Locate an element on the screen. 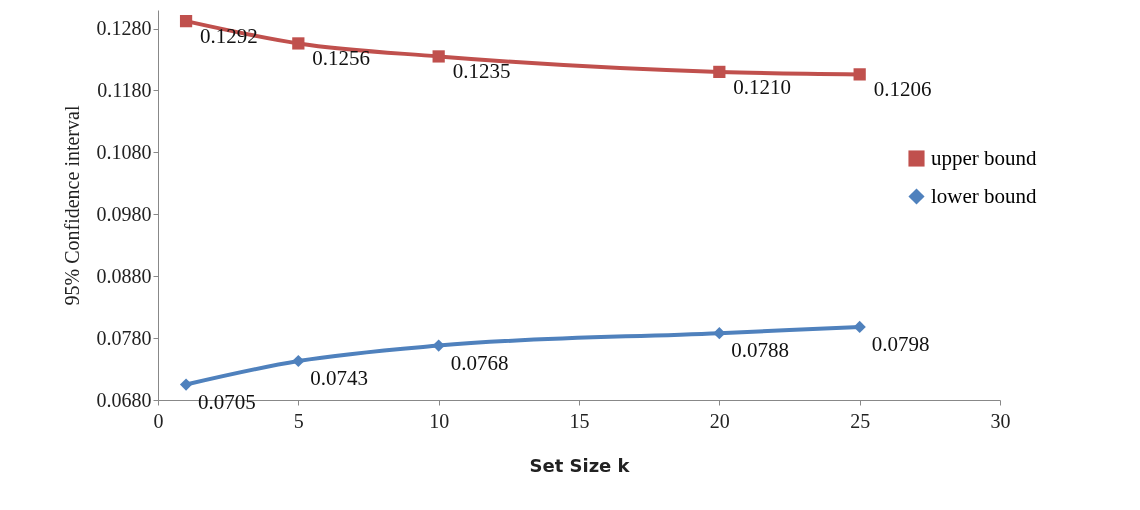 The width and height of the screenshot is (1140, 510). y-tick-label: 0.1280 is located at coordinates (124, 28).